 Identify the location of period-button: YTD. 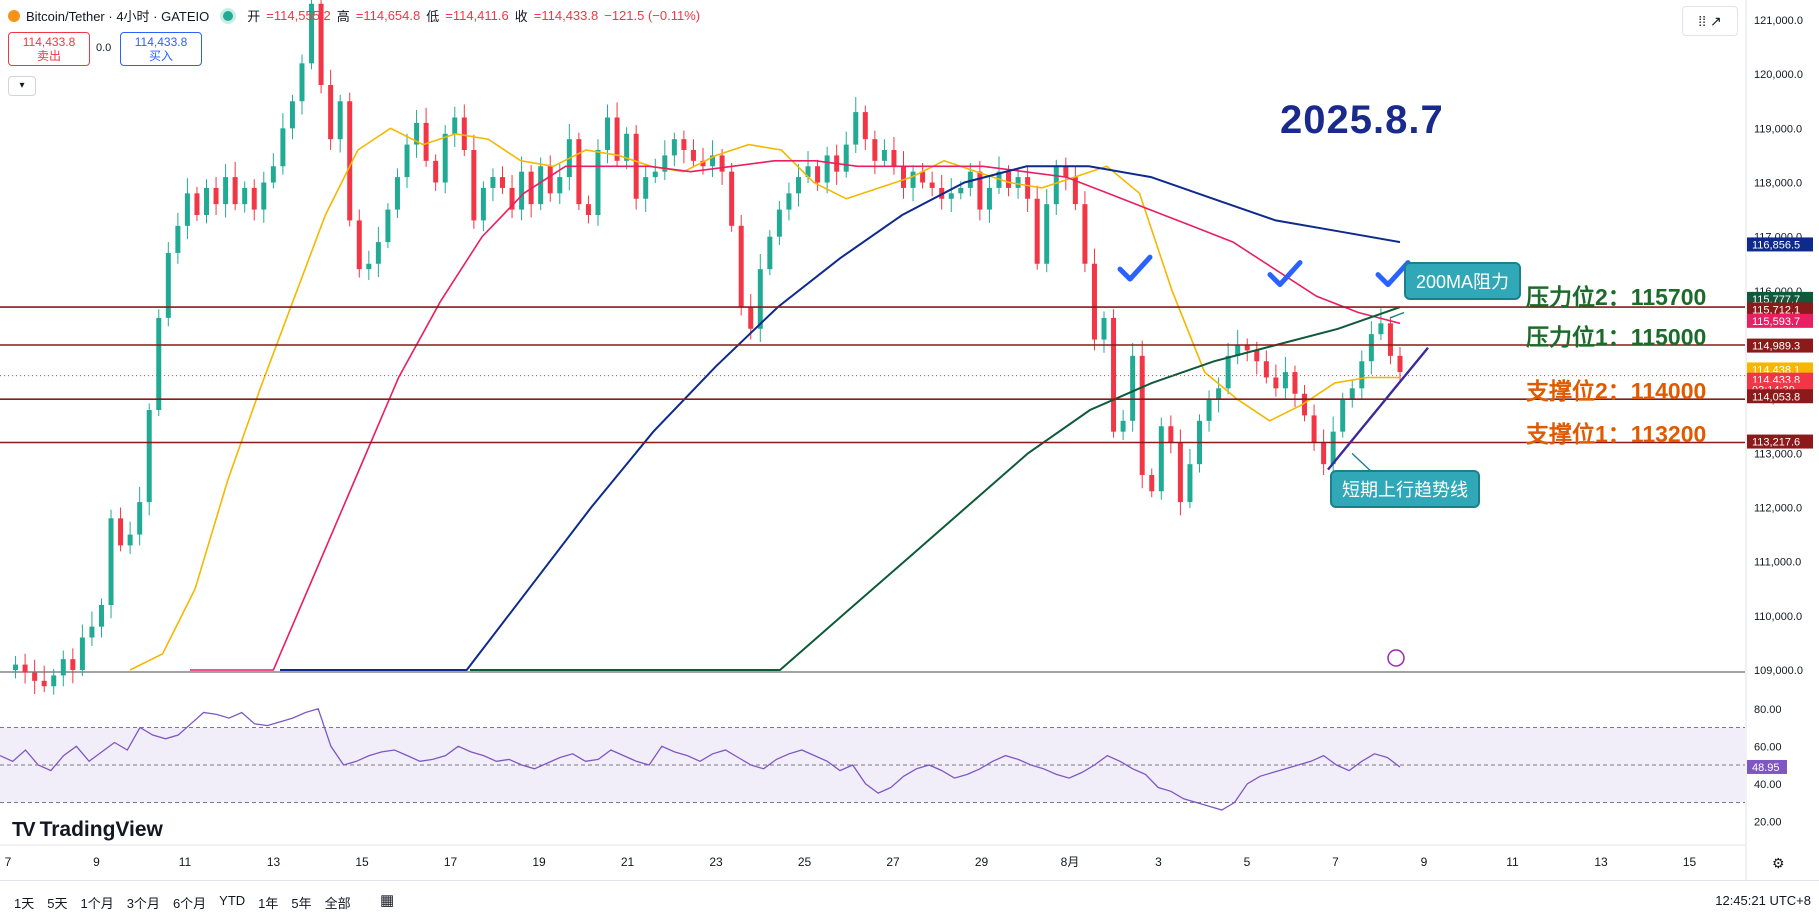
(232, 900).